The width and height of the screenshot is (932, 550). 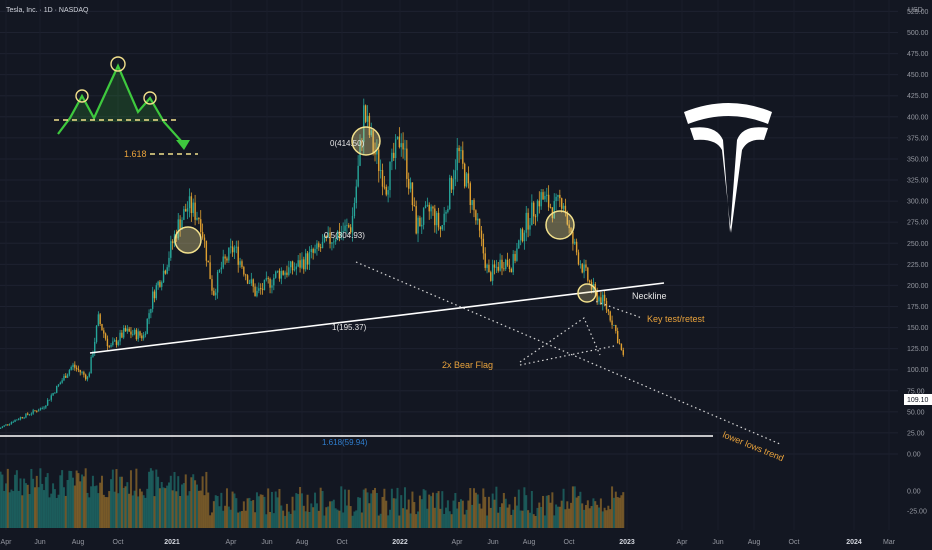 I want to click on svg-text: 109.10, so click(x=918, y=400).